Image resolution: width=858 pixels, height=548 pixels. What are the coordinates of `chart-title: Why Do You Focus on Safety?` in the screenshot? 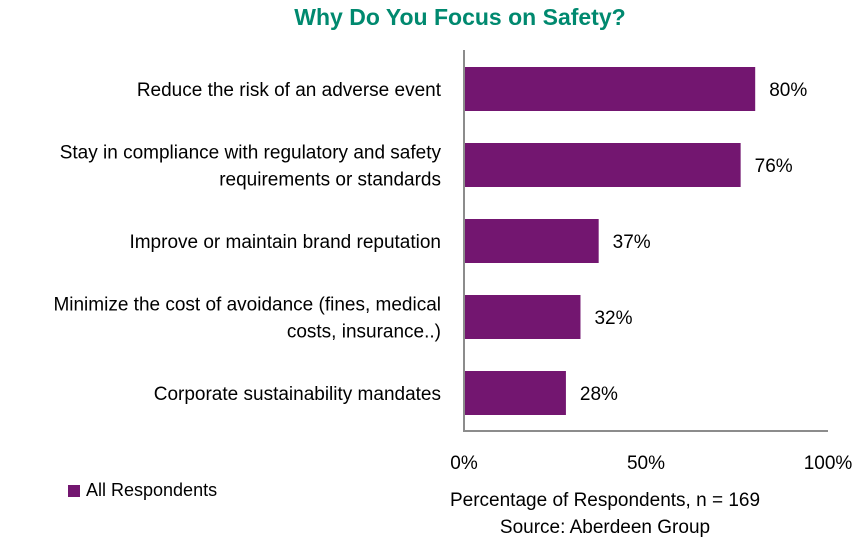 It's located at (460, 17).